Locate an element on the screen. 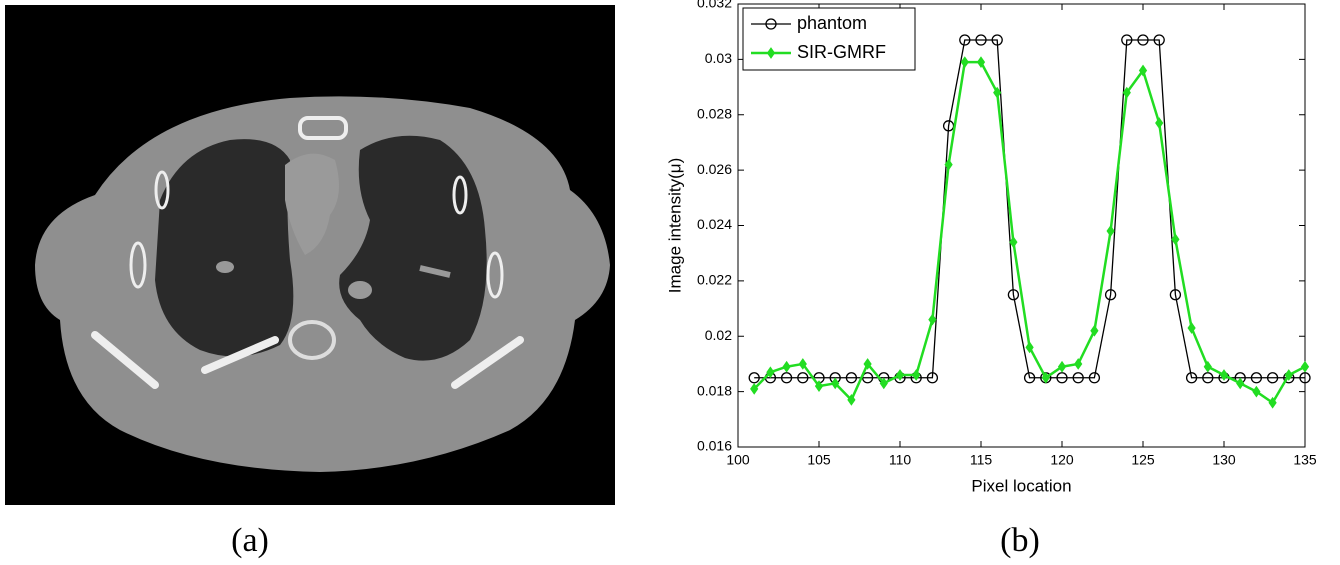  y-tick-label: 0.018 is located at coordinates (714, 390).